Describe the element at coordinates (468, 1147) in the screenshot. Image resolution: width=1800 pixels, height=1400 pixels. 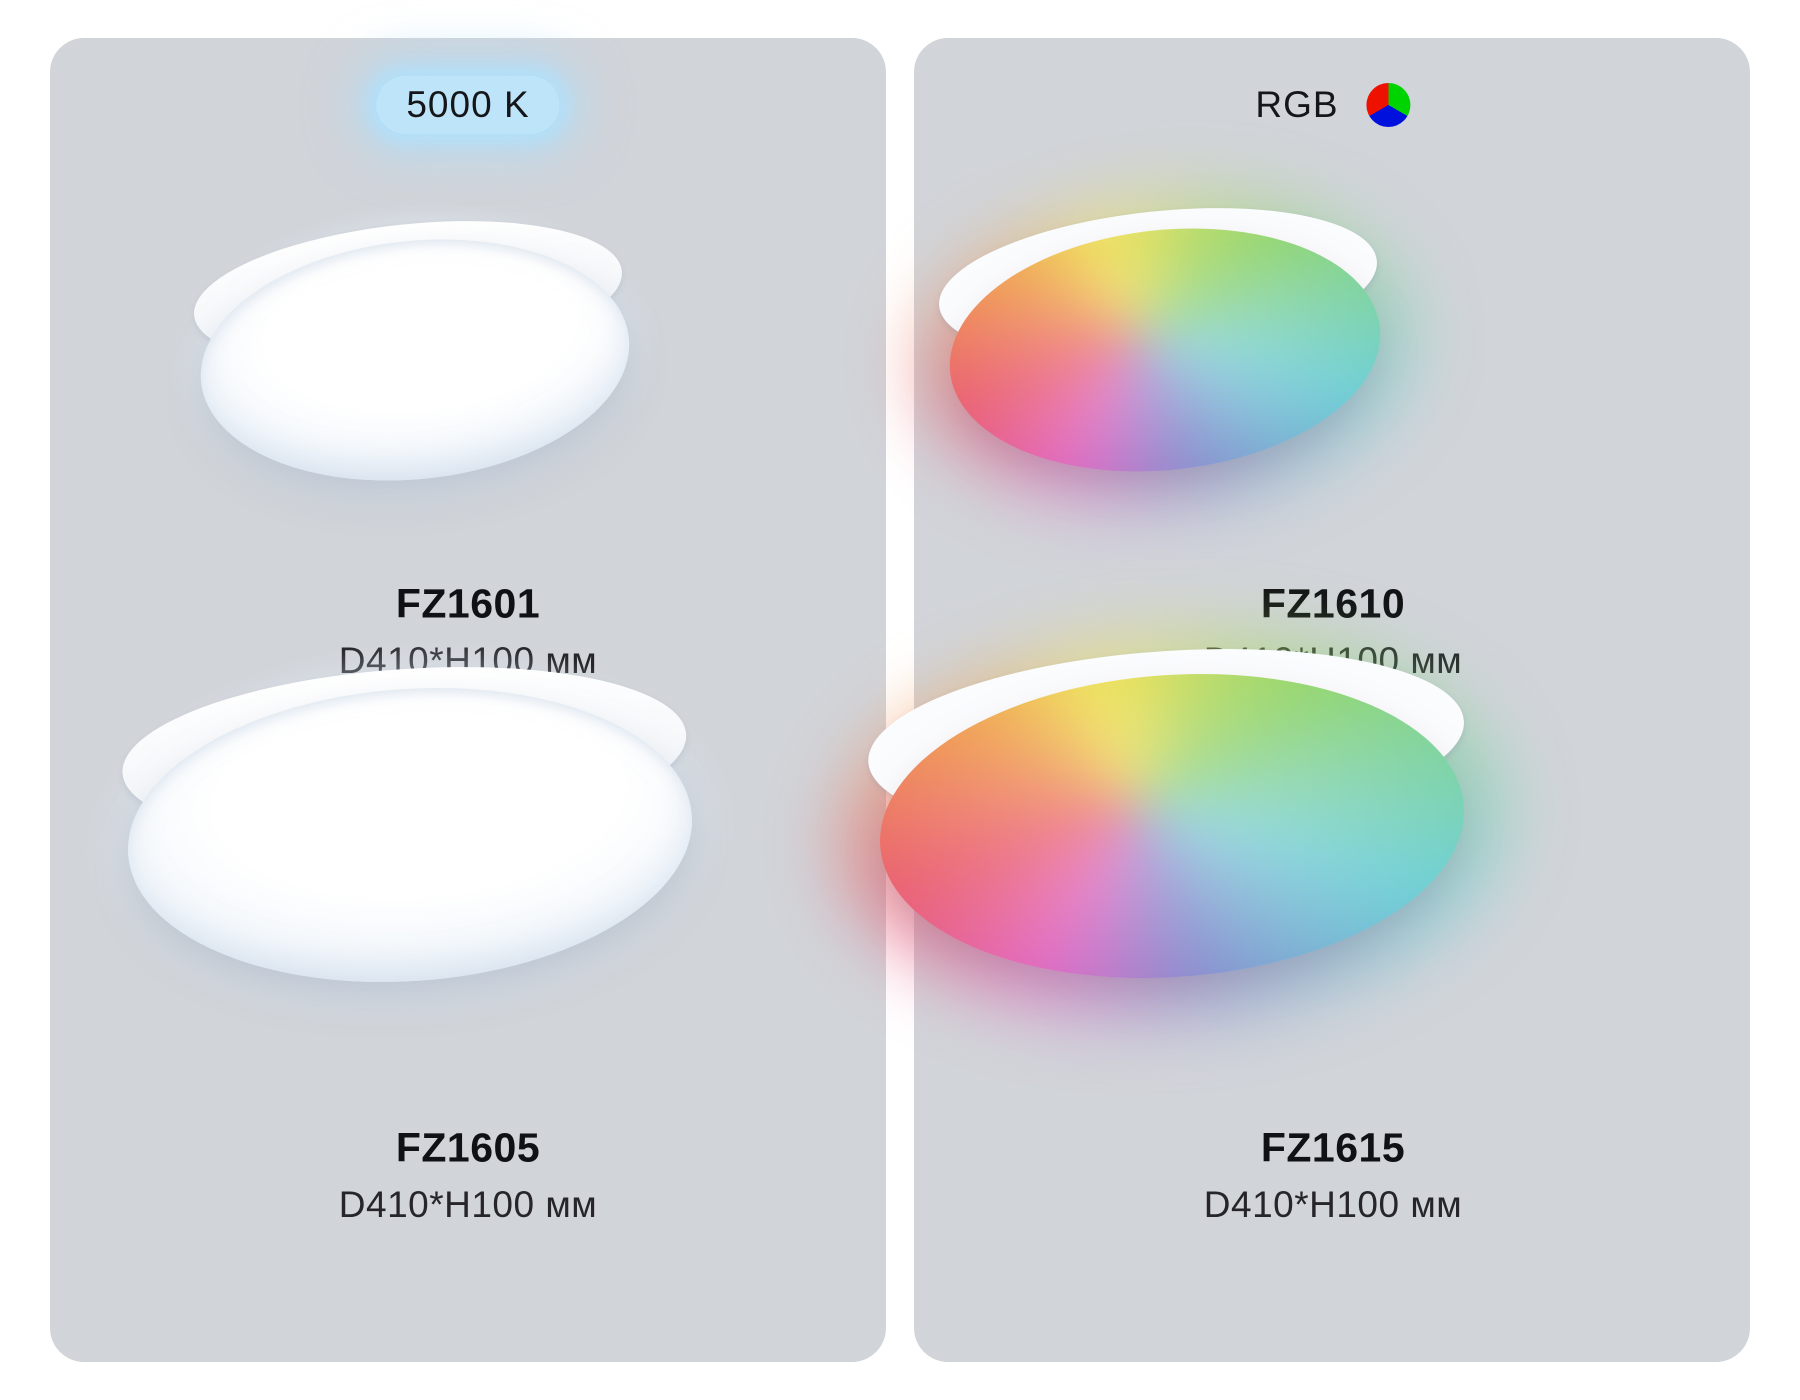
I see `product-model: FZ1605` at that location.